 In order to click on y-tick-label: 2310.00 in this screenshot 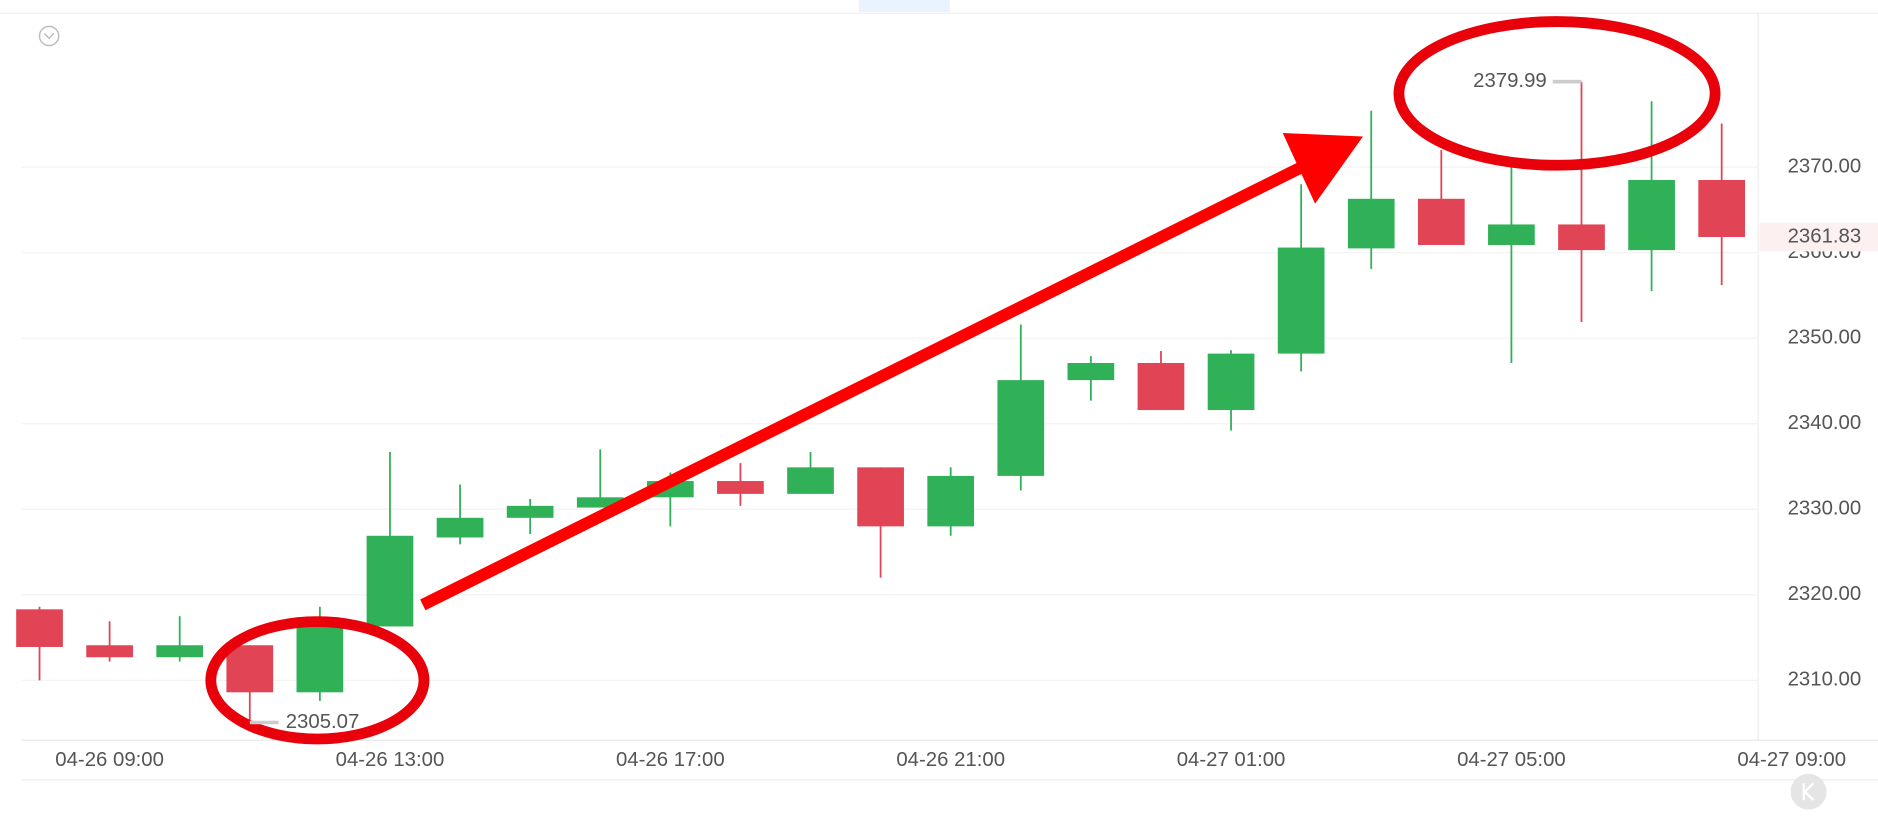, I will do `click(1825, 680)`.